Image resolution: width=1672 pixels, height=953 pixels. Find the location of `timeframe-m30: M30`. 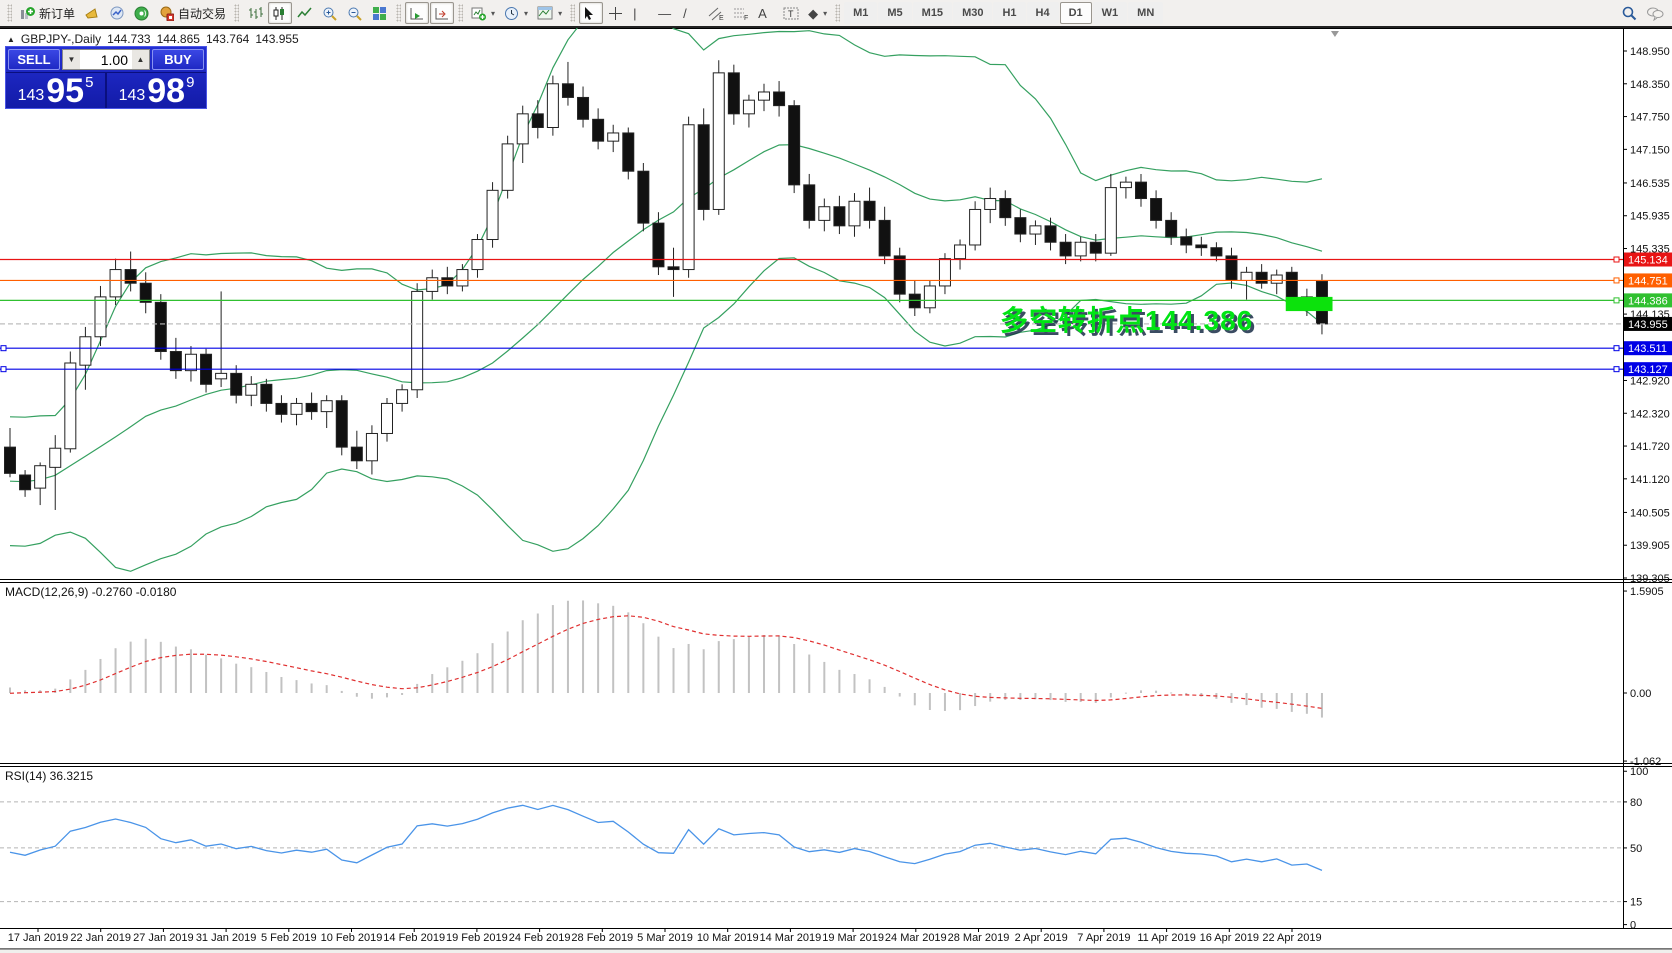

timeframe-m30: M30 is located at coordinates (973, 13).